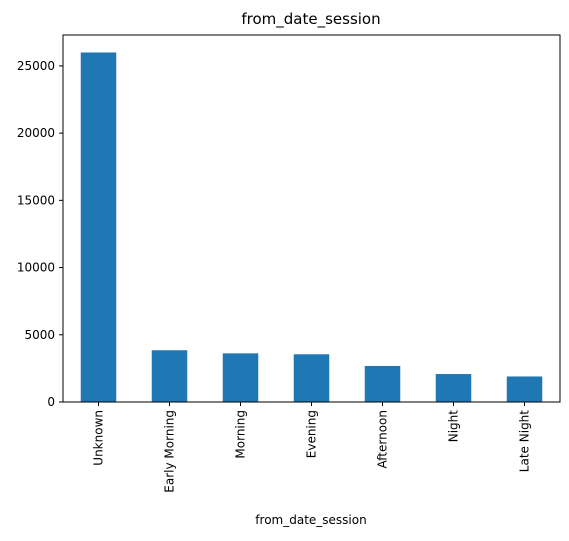 The height and width of the screenshot is (541, 569). What do you see at coordinates (525, 441) in the screenshot?
I see `x-tick-label: Late Night` at bounding box center [525, 441].